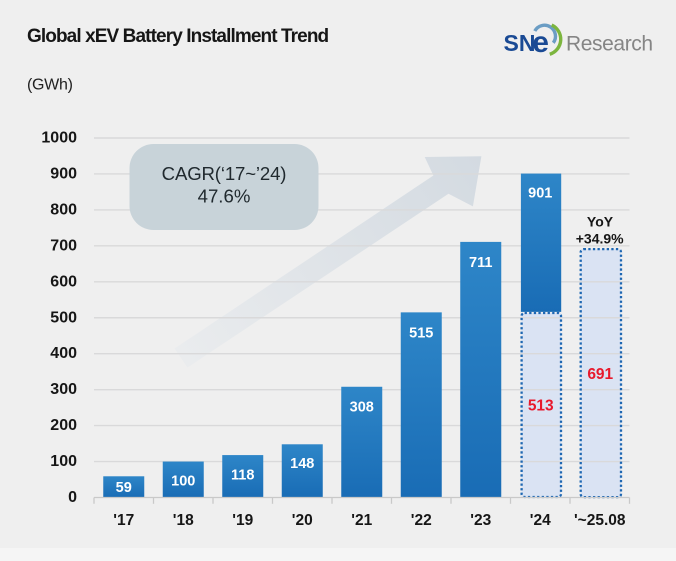 Image resolution: width=676 pixels, height=561 pixels. Describe the element at coordinates (124, 488) in the screenshot. I see `svg-text: 59` at that location.